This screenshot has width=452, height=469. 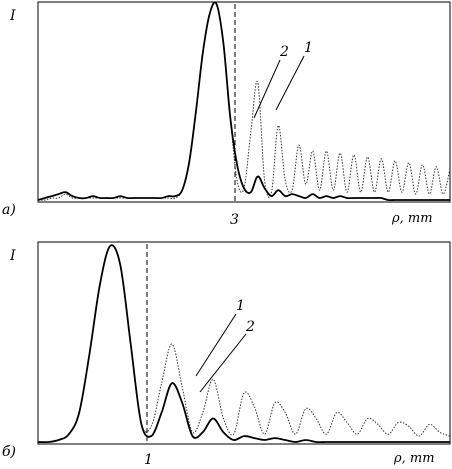 What do you see at coordinates (148, 460) in the screenshot?
I see `panel-b-xtick-label: 1` at bounding box center [148, 460].